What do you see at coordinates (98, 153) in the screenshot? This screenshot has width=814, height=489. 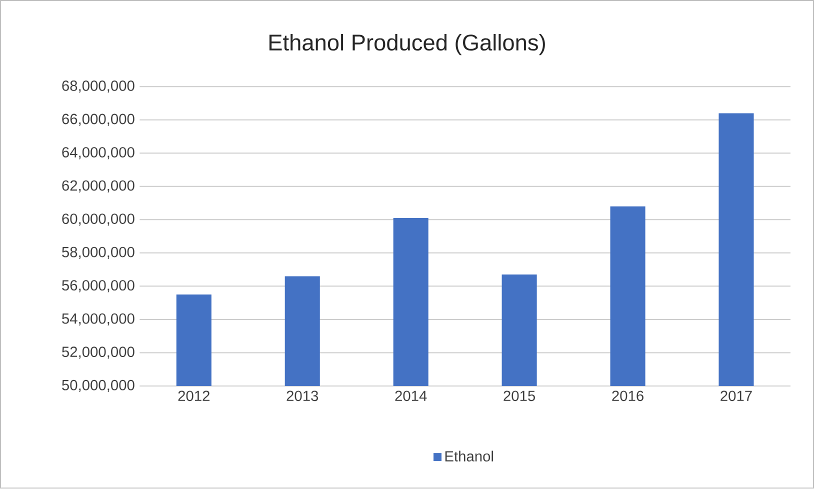 I see `y-tick-label: 64,000,000` at bounding box center [98, 153].